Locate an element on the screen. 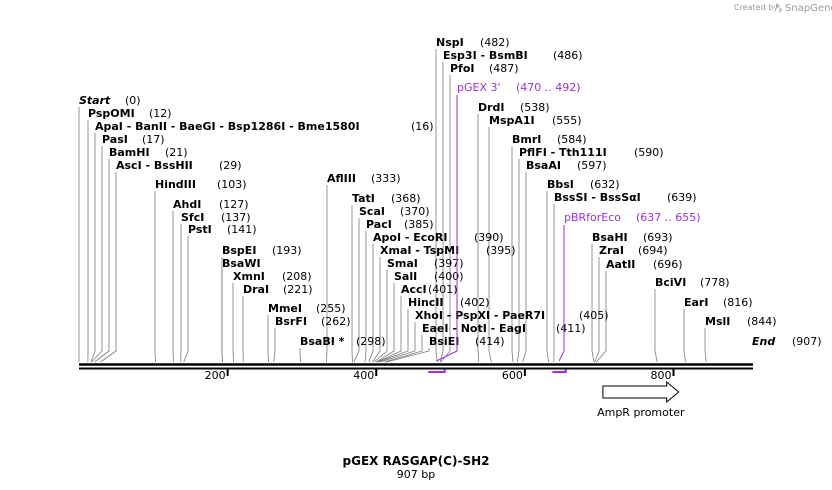 This screenshot has width=832, height=490. leader-line-smai is located at coordinates (380, 316).